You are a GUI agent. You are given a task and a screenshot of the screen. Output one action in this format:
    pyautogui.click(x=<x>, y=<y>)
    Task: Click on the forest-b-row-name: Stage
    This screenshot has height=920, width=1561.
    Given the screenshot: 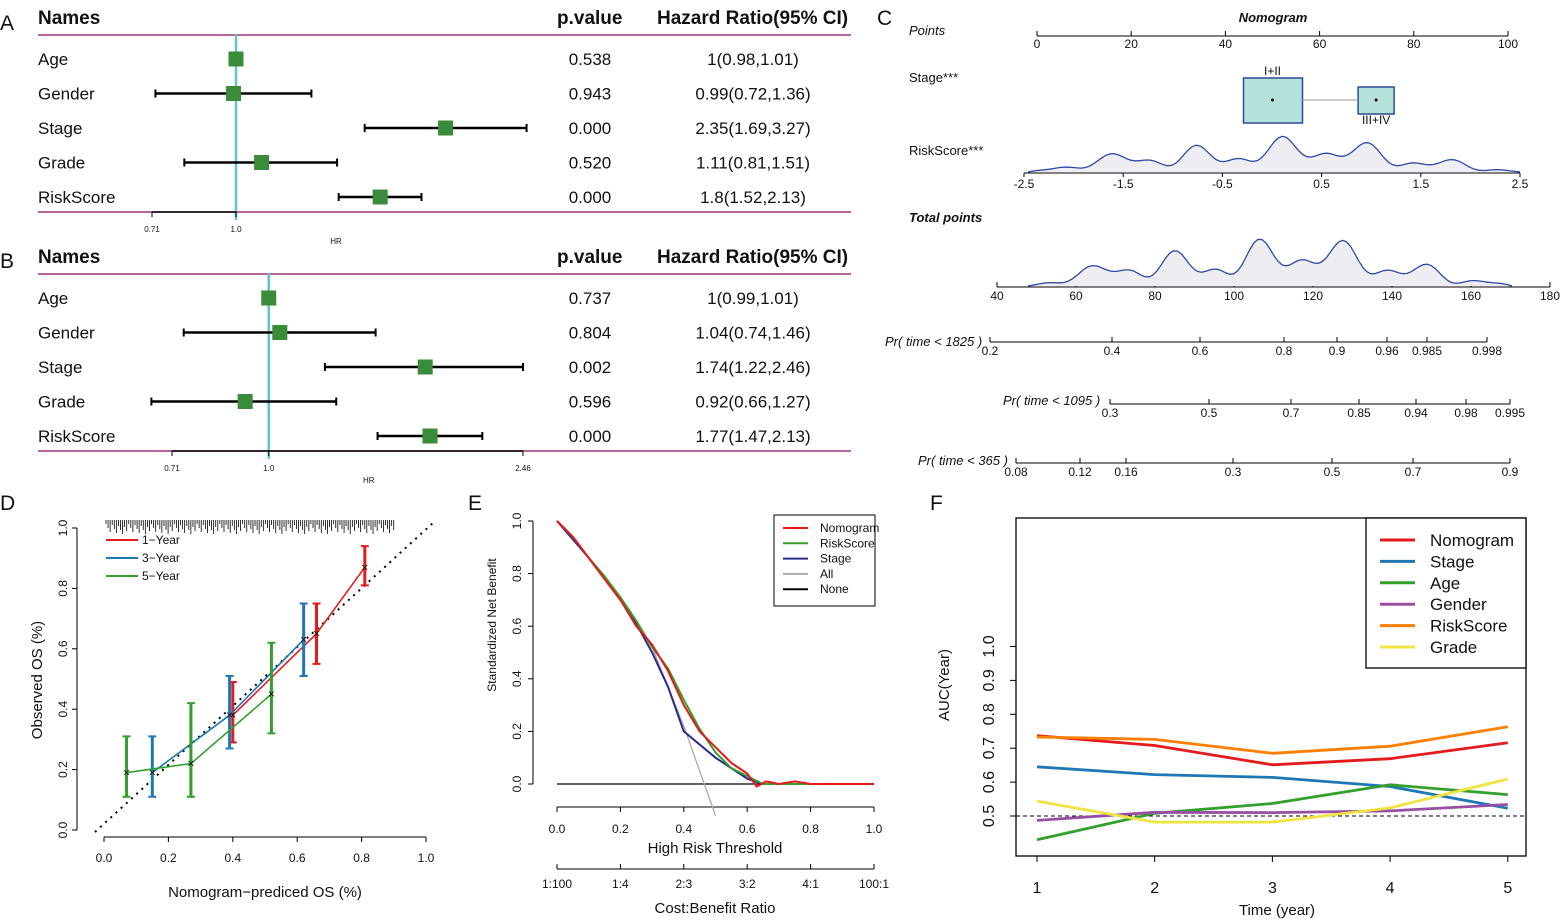 What is the action you would take?
    pyautogui.click(x=60, y=367)
    